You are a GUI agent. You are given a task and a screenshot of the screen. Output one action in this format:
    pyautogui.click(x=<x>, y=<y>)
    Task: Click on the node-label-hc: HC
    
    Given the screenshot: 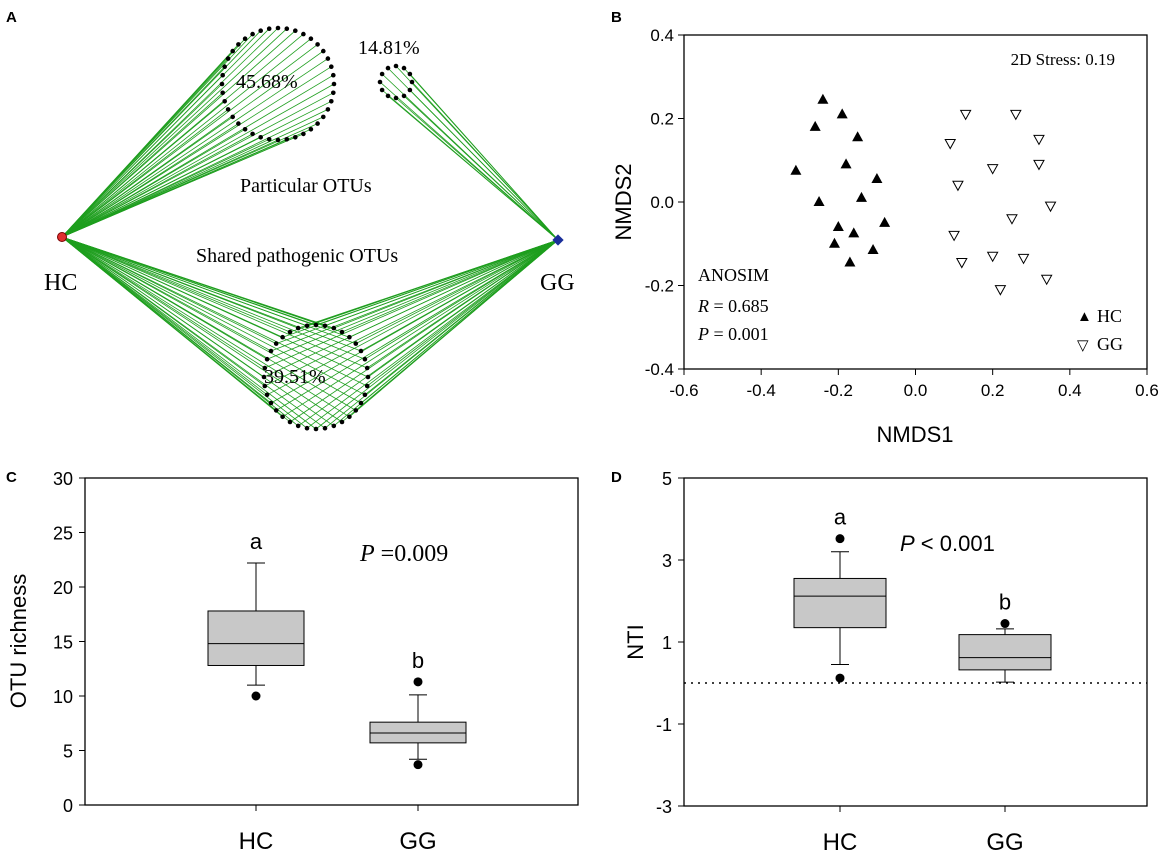 What is the action you would take?
    pyautogui.click(x=60, y=283)
    